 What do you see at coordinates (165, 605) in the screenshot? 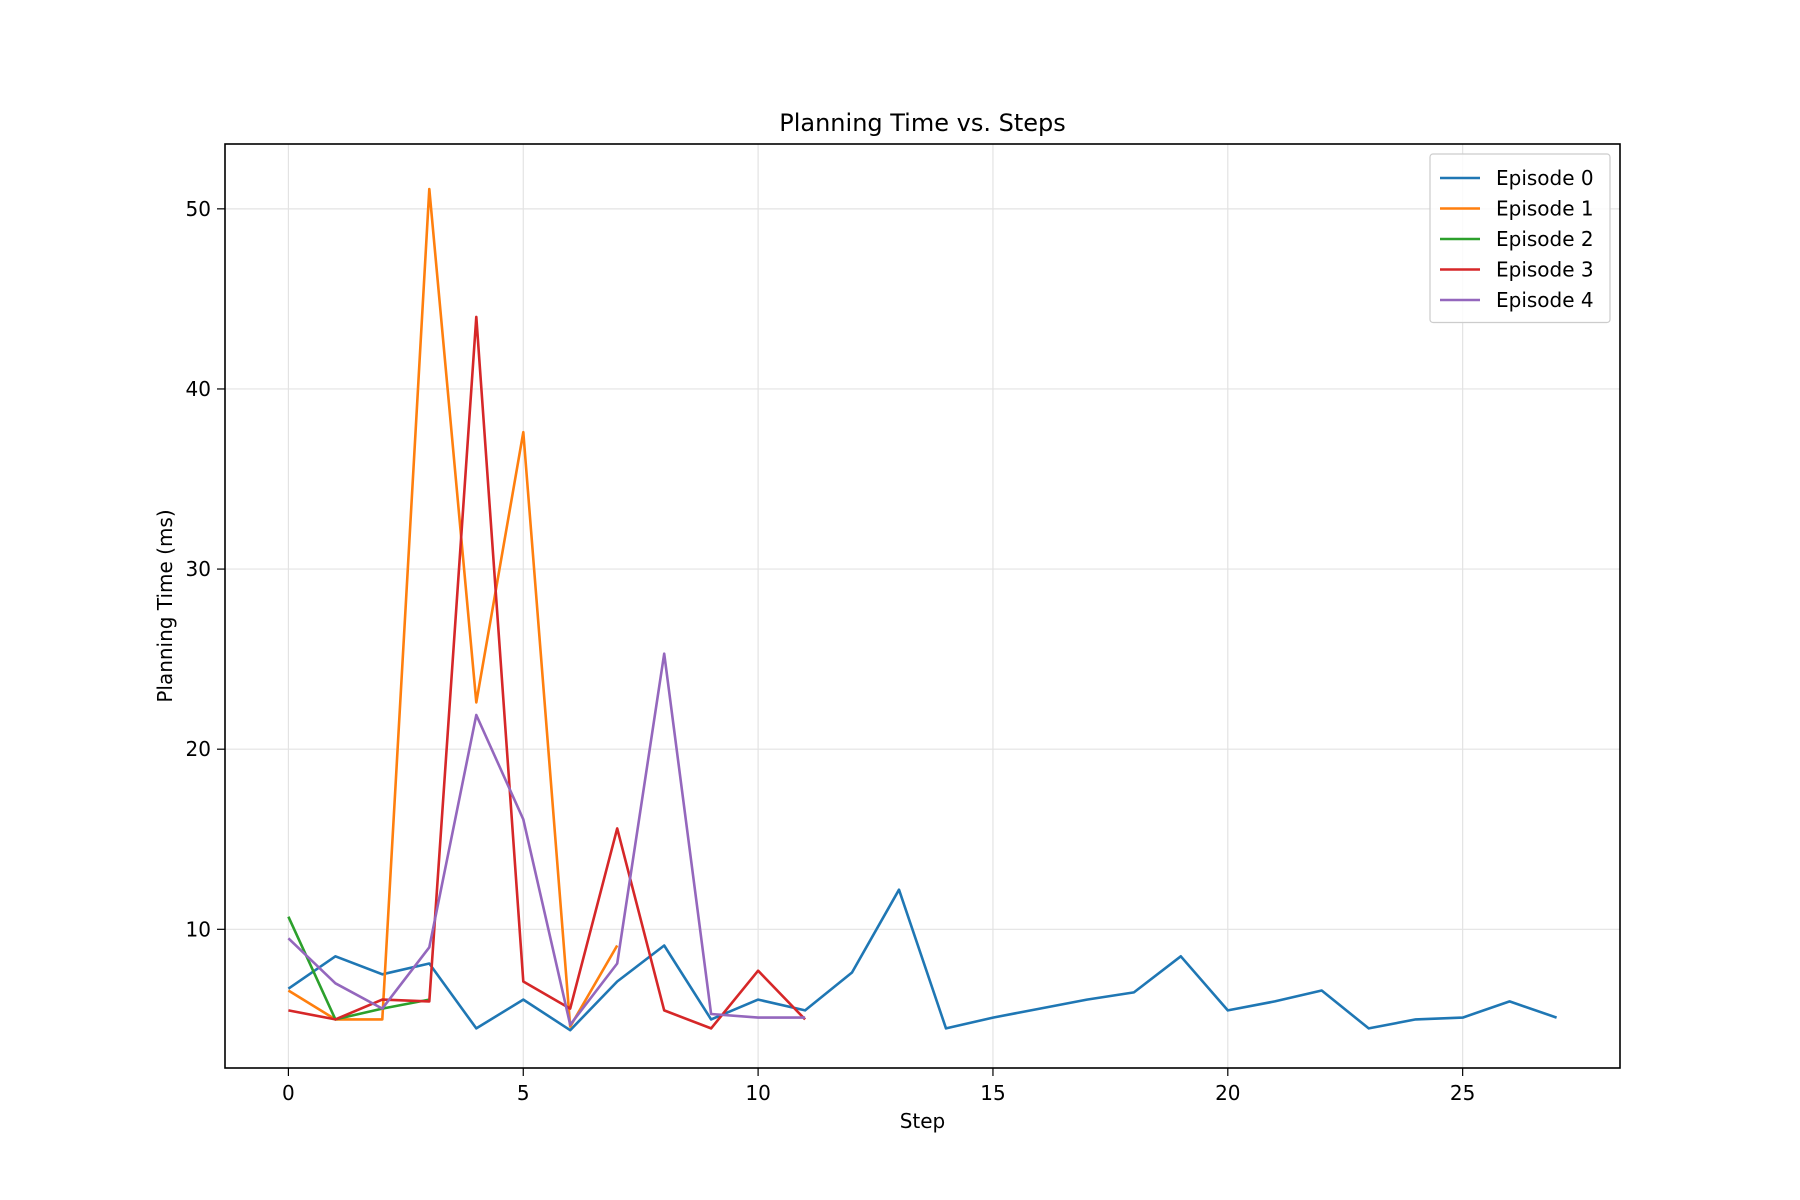
I see `y-axis-label: Planning Time (ms)` at bounding box center [165, 605].